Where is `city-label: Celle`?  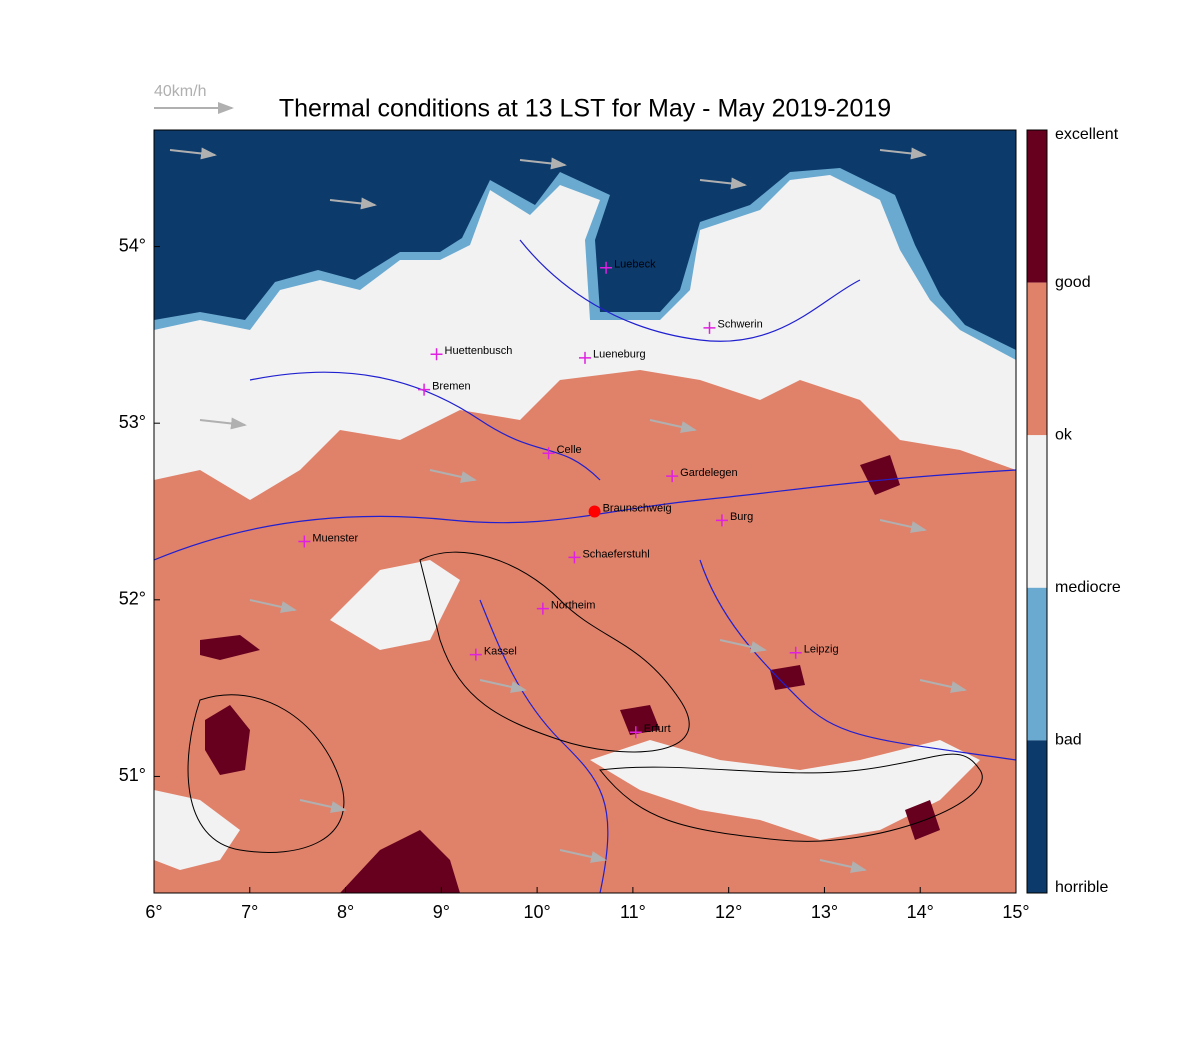
city-label: Celle is located at coordinates (569, 450).